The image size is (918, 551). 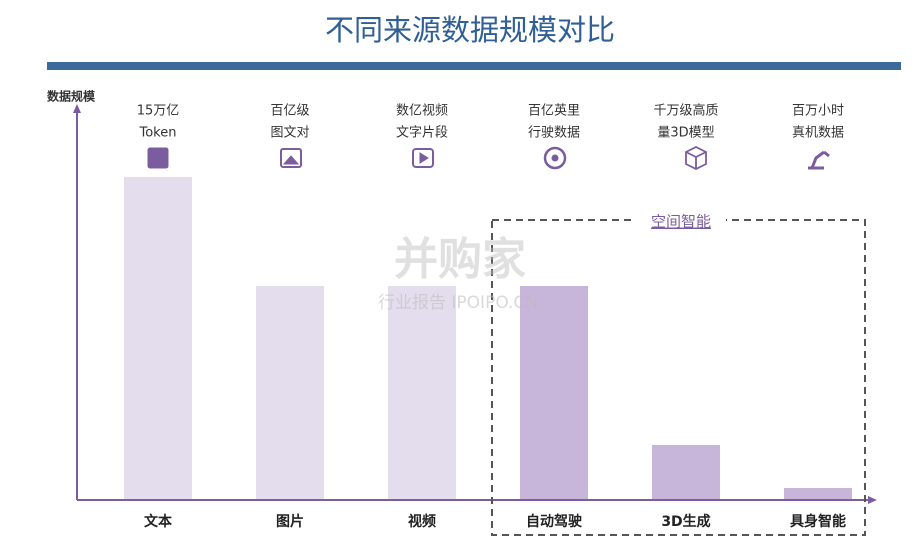 I want to click on icon-robot-arm, so click(x=819, y=160).